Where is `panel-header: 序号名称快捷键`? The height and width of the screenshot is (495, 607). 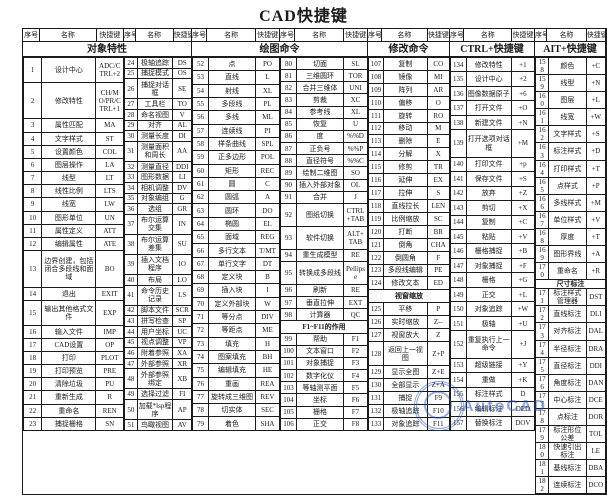 panel-header: 序号名称快捷键 is located at coordinates (492, 35).